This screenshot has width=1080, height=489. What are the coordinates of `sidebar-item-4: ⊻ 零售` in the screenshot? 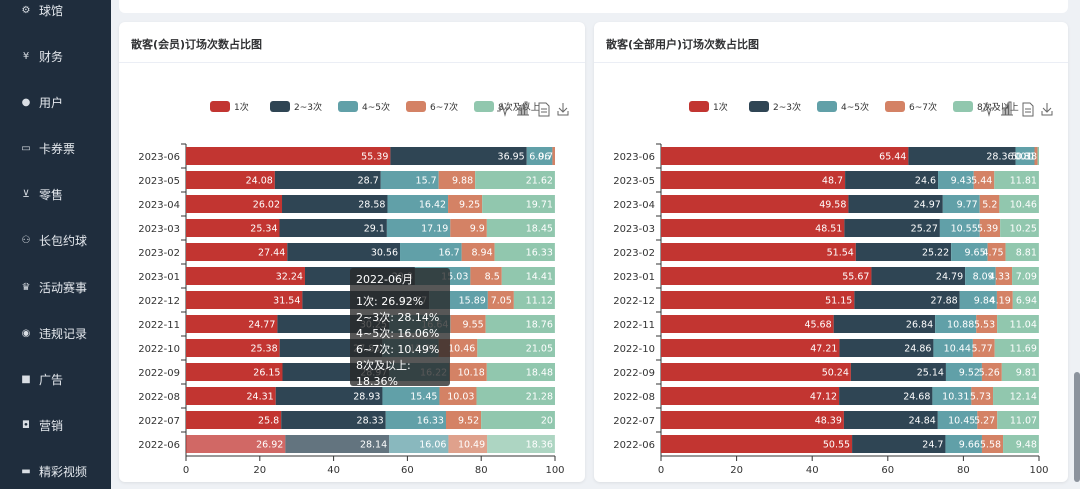 It's located at (55, 194).